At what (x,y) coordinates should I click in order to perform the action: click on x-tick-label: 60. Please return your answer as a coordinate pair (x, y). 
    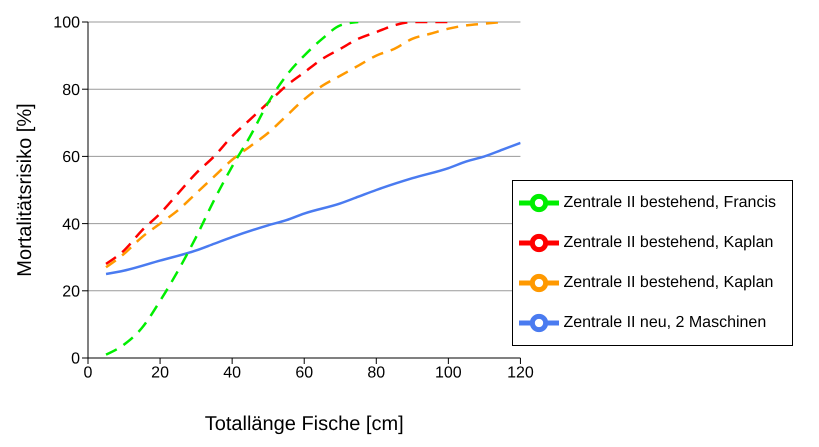
    Looking at the image, I should click on (304, 373).